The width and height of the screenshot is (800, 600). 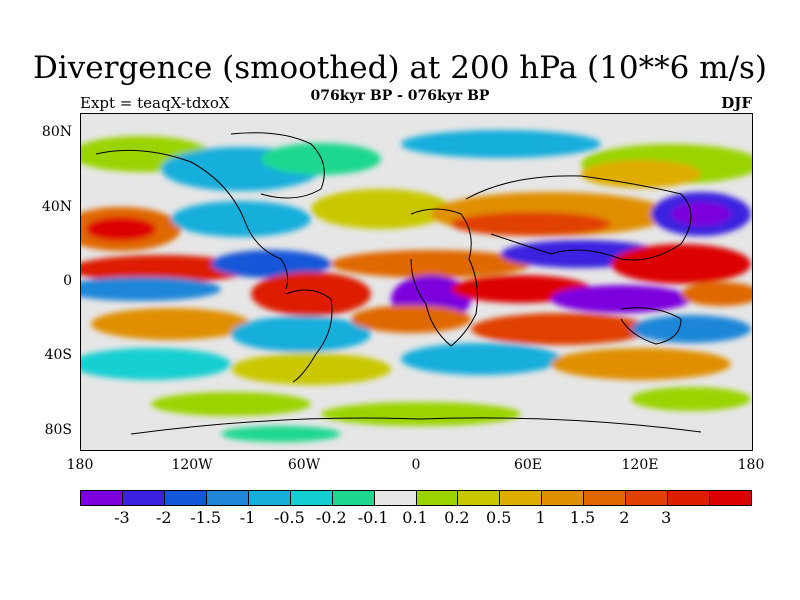 What do you see at coordinates (58, 430) in the screenshot?
I see `y-axis-tick-label: 80S` at bounding box center [58, 430].